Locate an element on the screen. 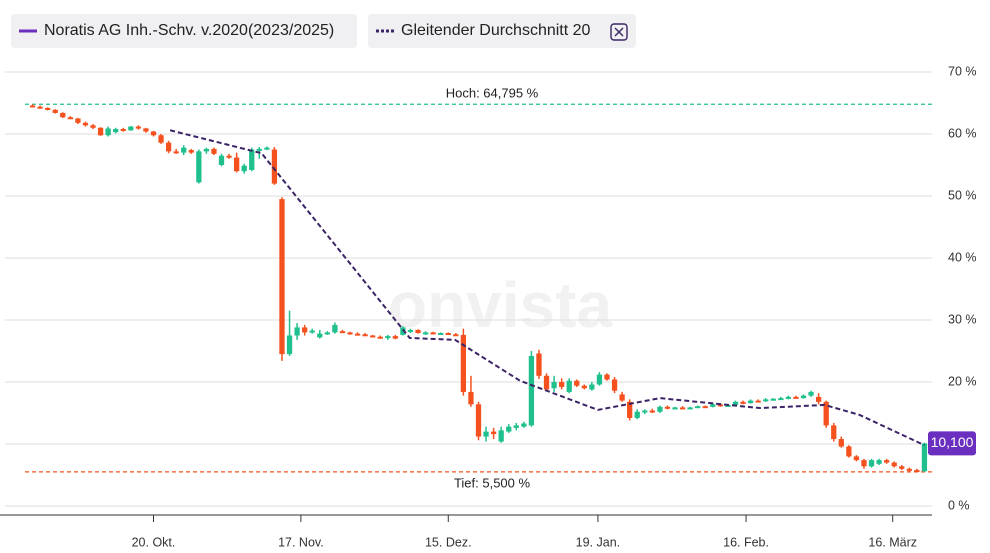 This screenshot has width=990, height=553. last-price-label: 10,100 is located at coordinates (952, 442).